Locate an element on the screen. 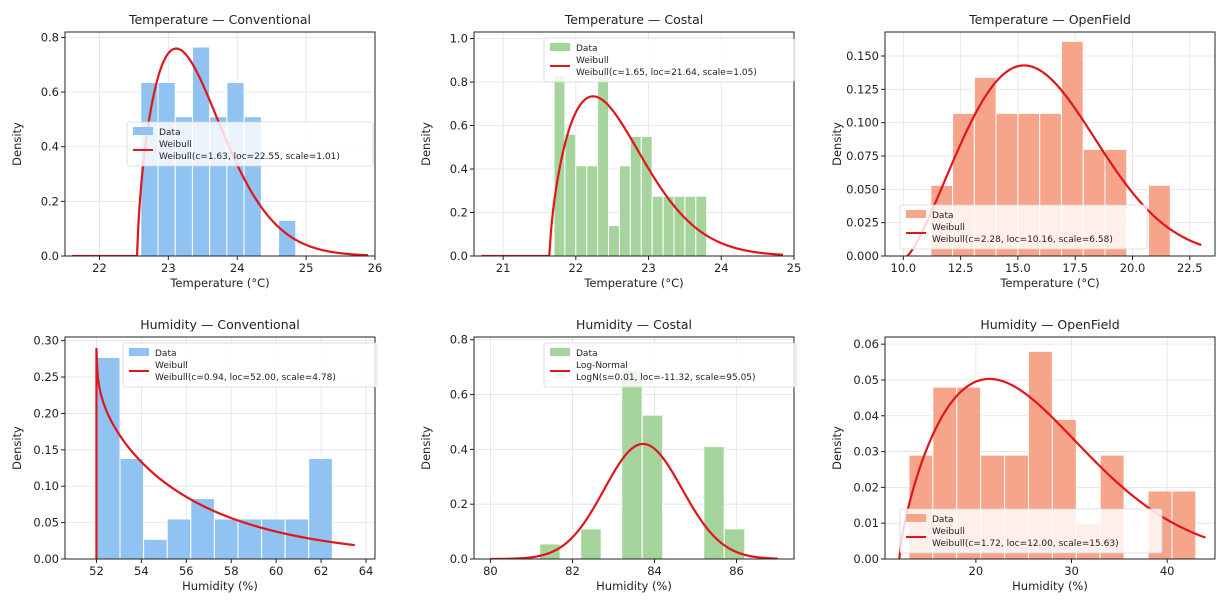 This screenshot has width=1218, height=603. y-tick-label: 0.30 is located at coordinates (46, 341).